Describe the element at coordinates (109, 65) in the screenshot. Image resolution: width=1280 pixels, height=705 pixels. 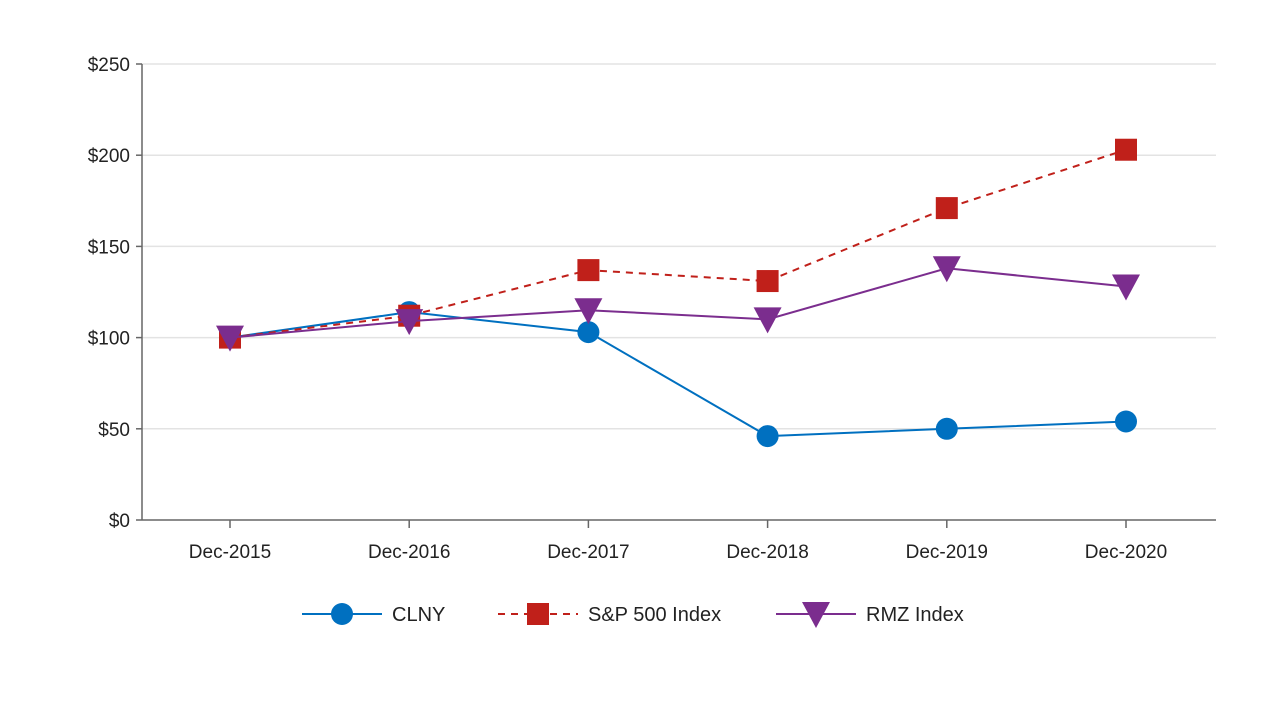
I see `y-tick-label-5: $250` at that location.